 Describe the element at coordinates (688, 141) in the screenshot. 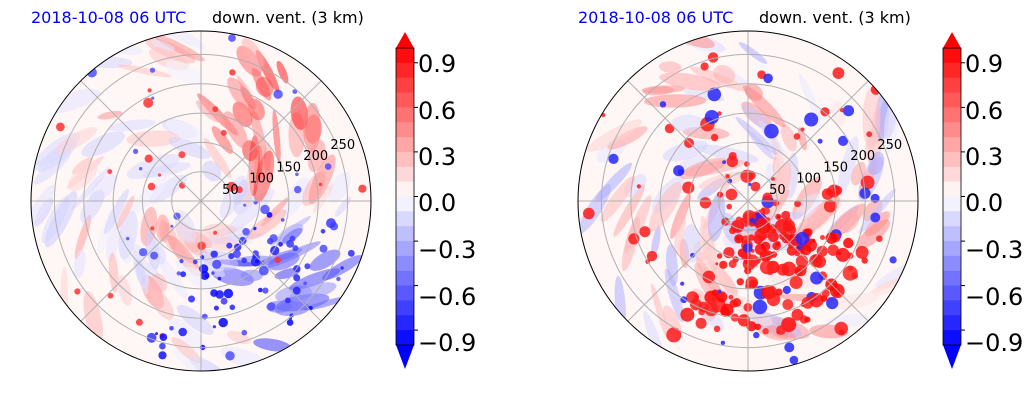

I see `angular-gridline` at that location.